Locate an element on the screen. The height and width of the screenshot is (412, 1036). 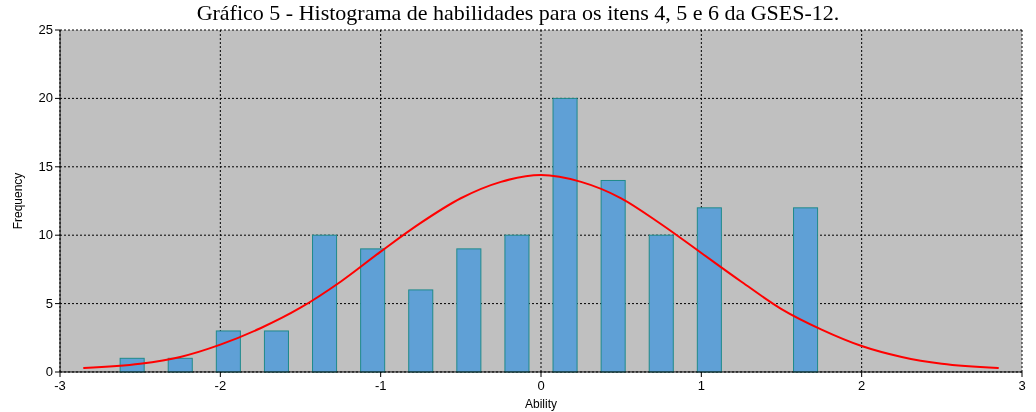
y-axis-title: Frequency is located at coordinates (18, 201).